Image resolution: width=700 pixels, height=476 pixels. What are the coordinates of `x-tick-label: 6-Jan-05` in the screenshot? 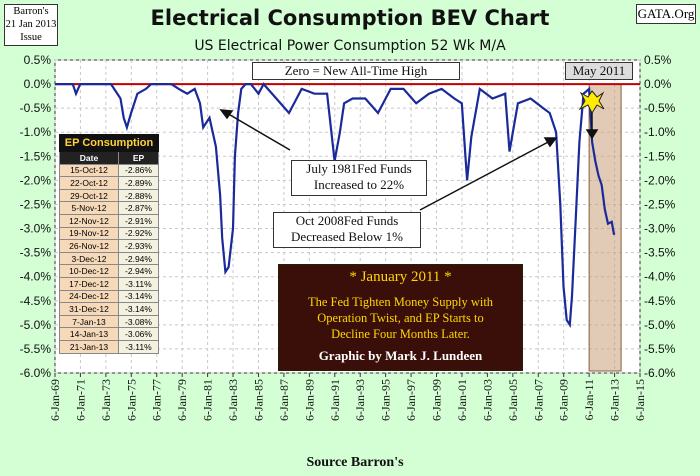 It's located at (513, 400).